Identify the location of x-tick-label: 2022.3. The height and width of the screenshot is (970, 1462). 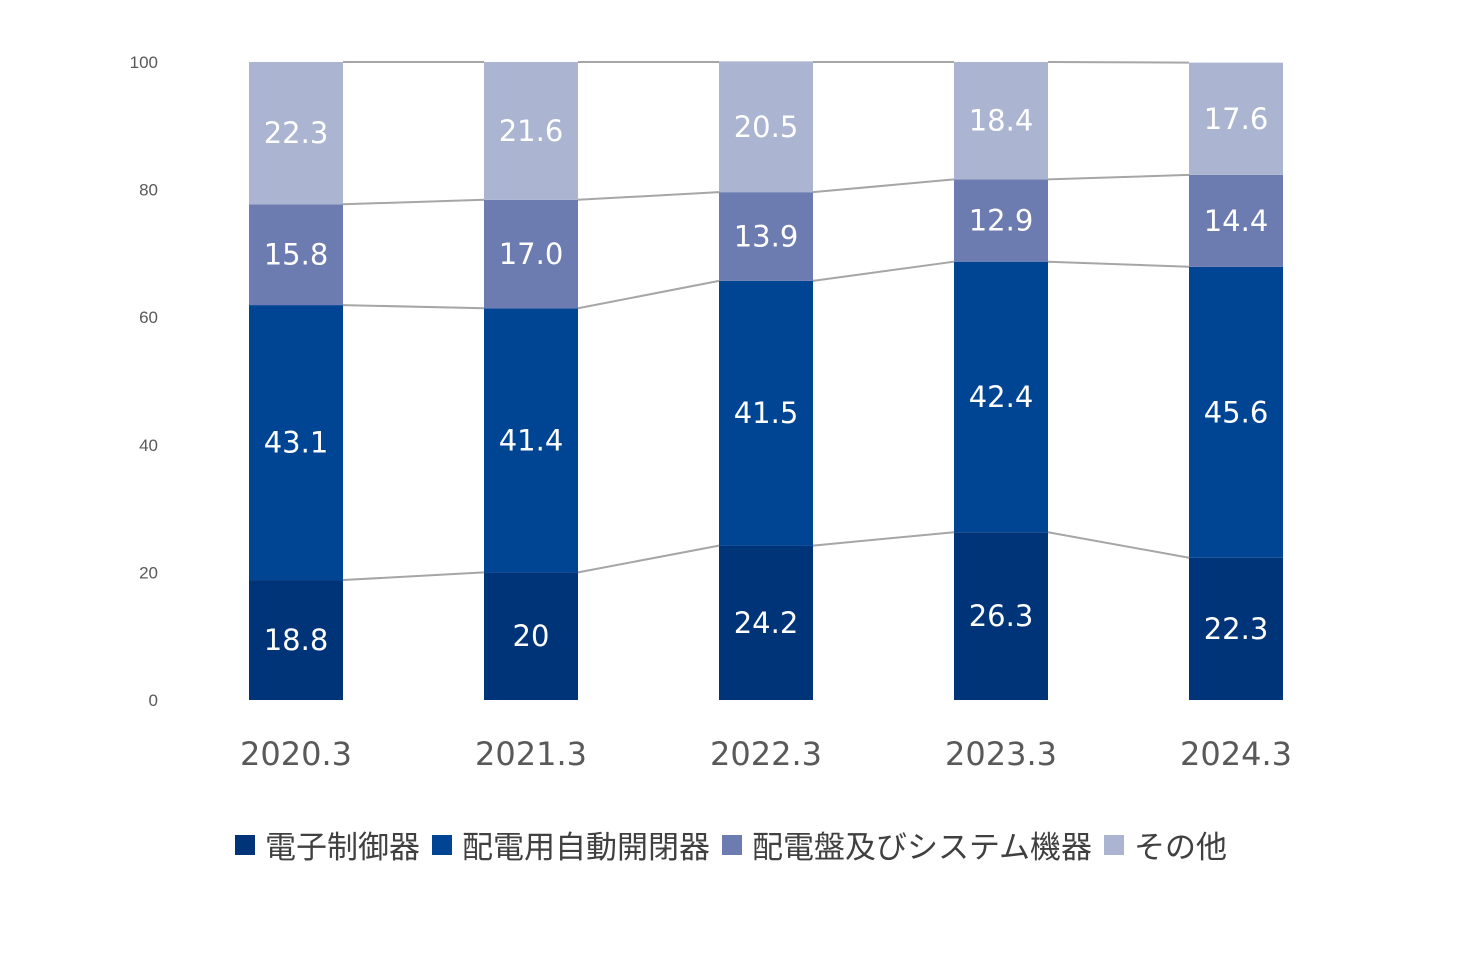
(766, 754).